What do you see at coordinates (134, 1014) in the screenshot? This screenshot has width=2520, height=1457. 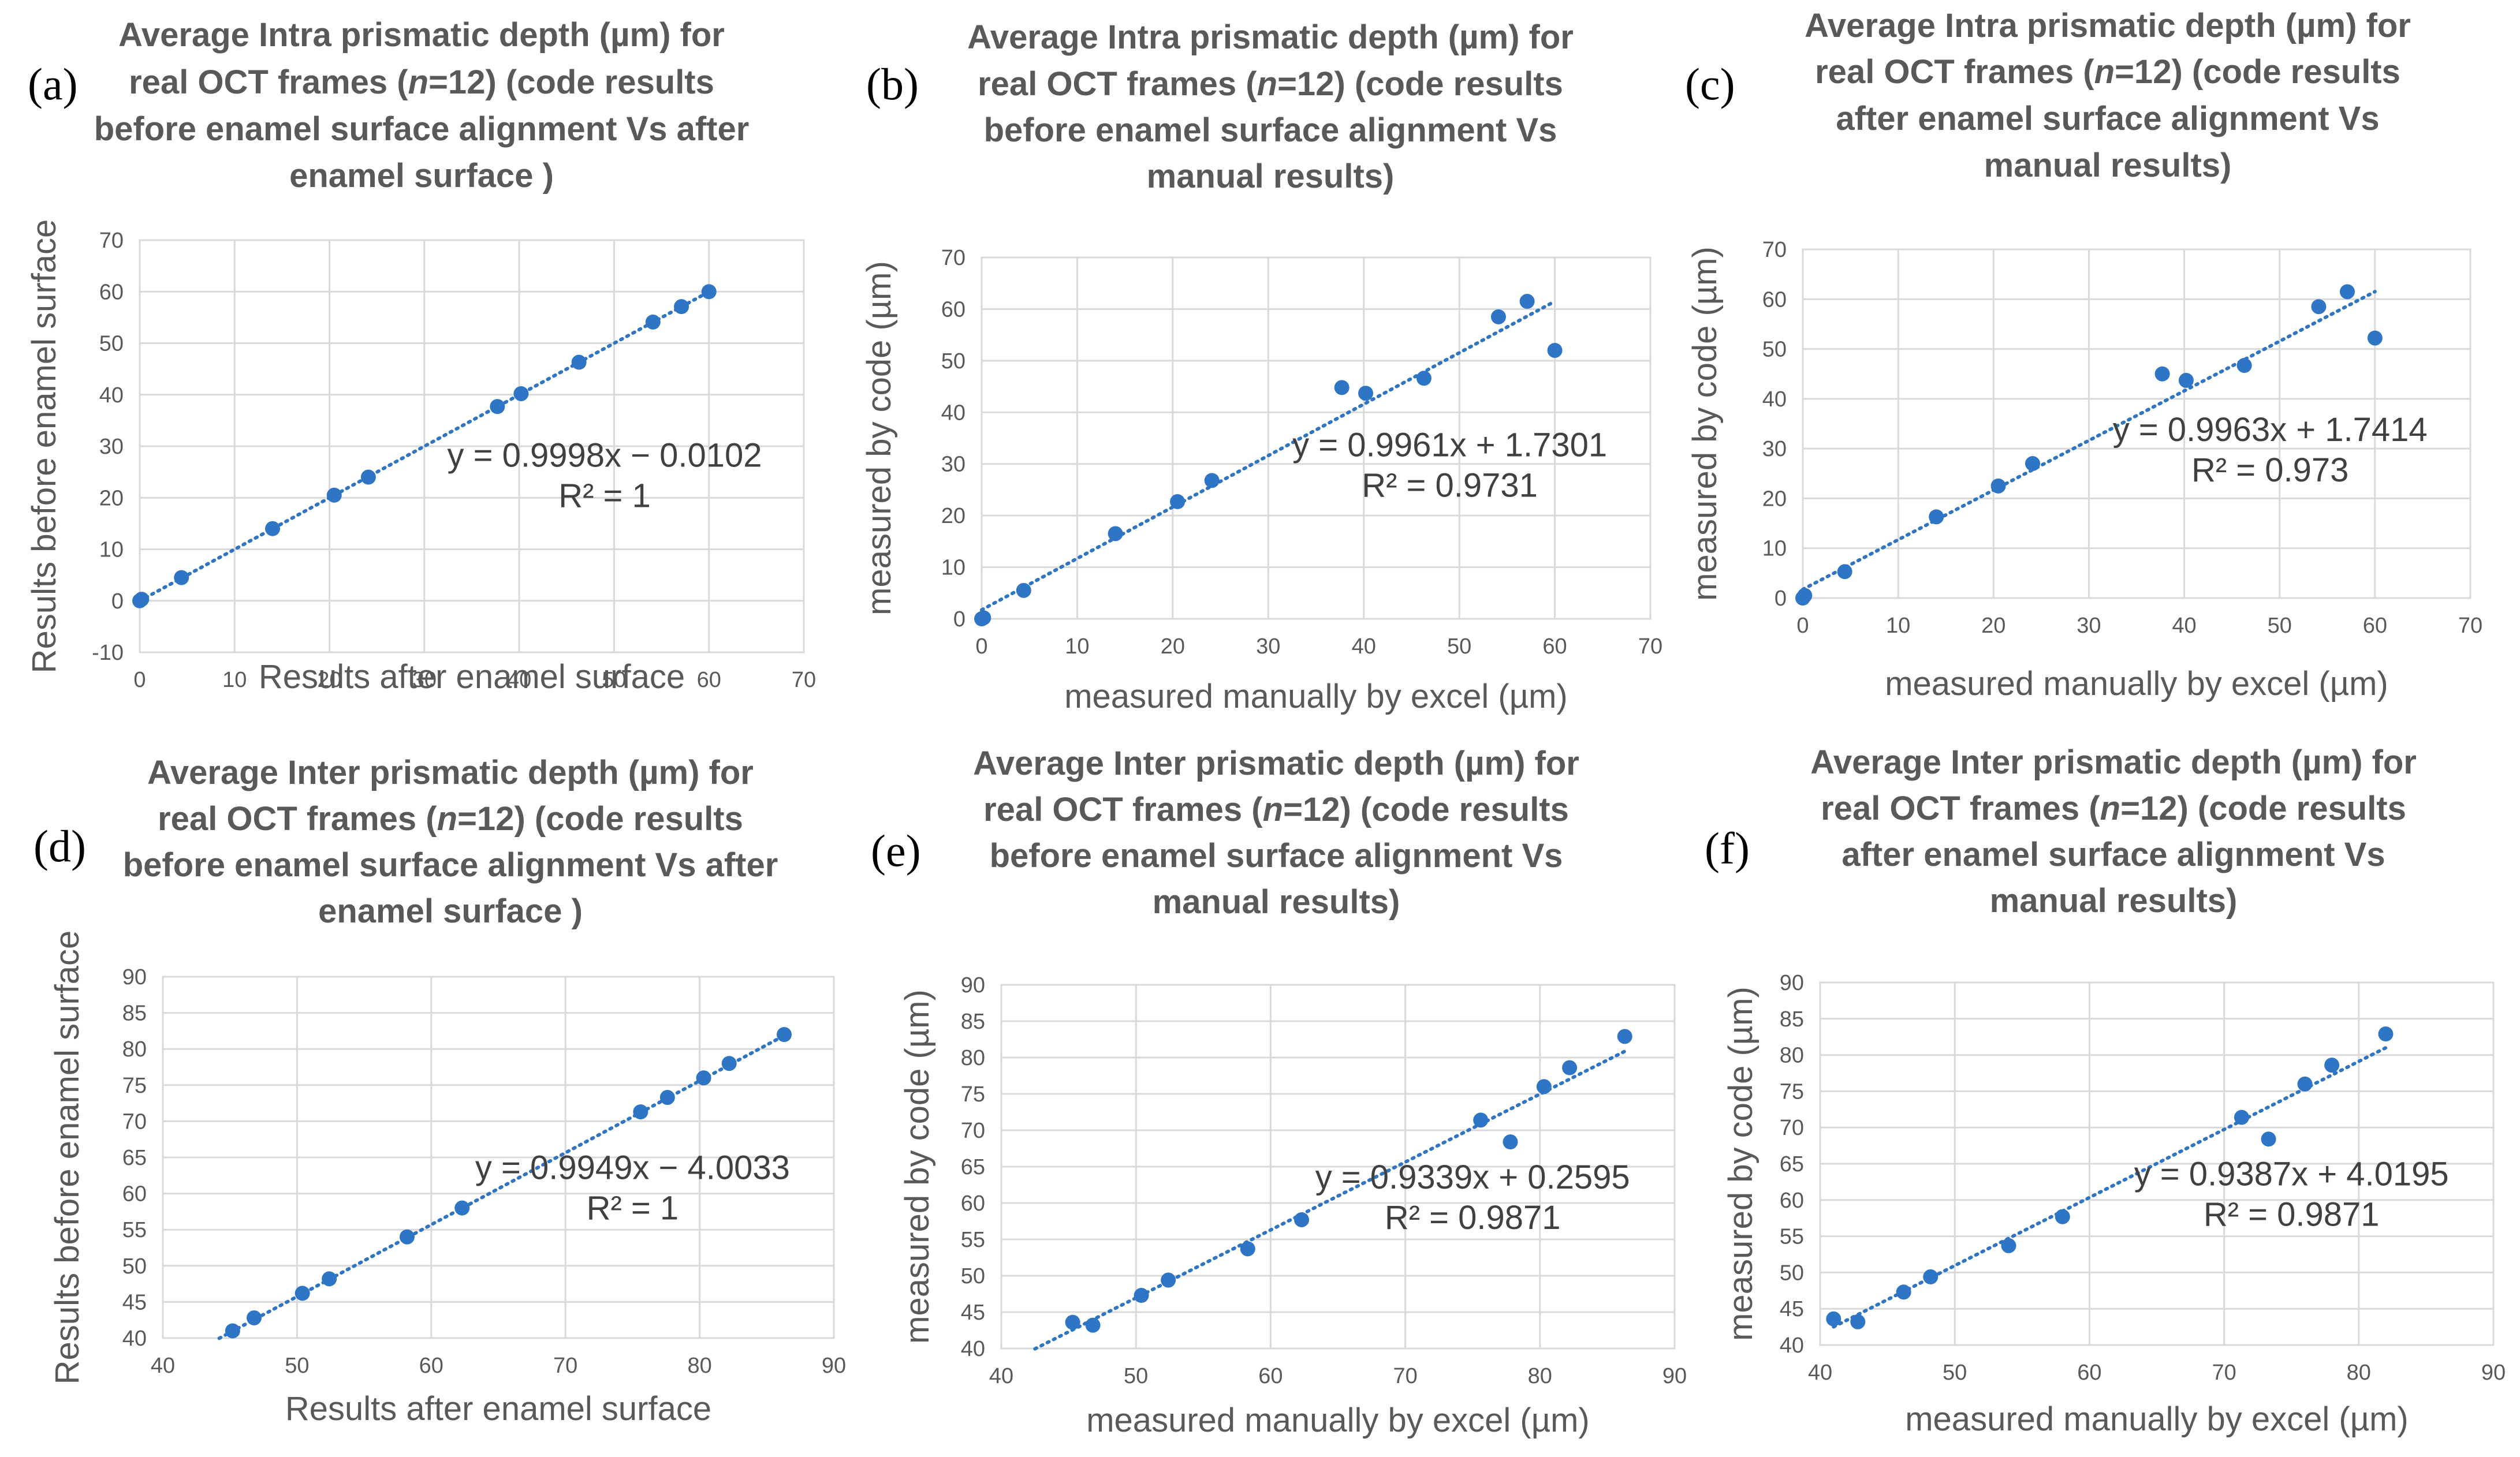 I see `y-tick-label: 85` at bounding box center [134, 1014].